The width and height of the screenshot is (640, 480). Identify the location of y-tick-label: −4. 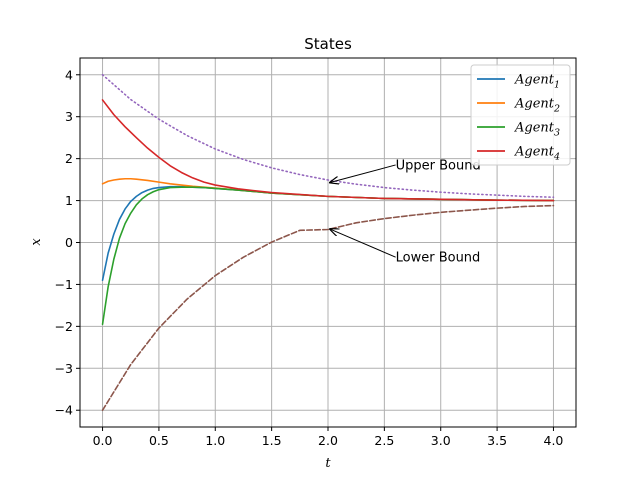
(64, 410).